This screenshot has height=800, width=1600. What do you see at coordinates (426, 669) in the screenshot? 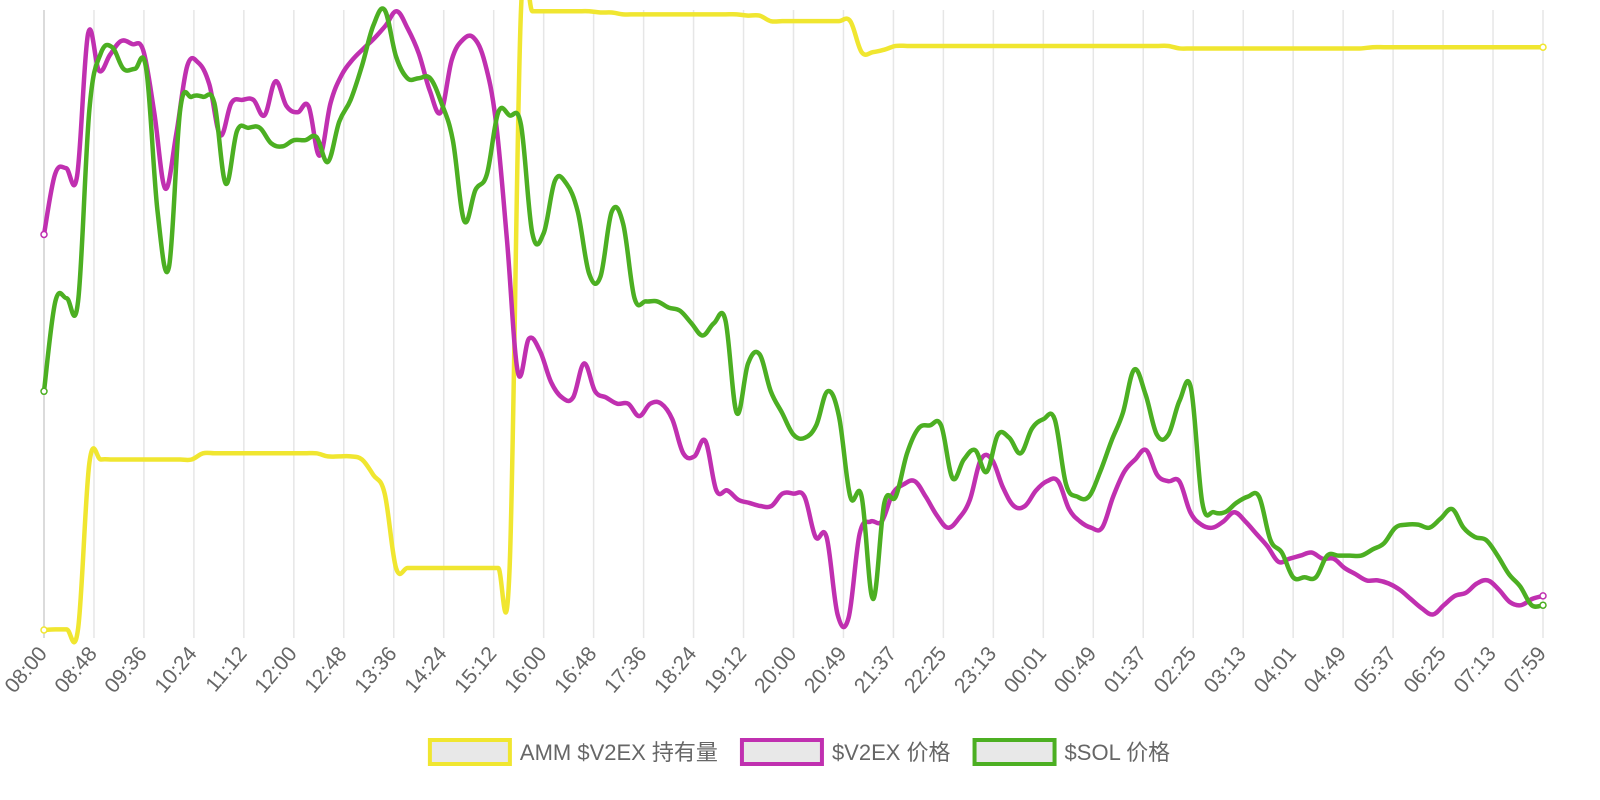
I see `x-tick-label: 14:24` at bounding box center [426, 669].